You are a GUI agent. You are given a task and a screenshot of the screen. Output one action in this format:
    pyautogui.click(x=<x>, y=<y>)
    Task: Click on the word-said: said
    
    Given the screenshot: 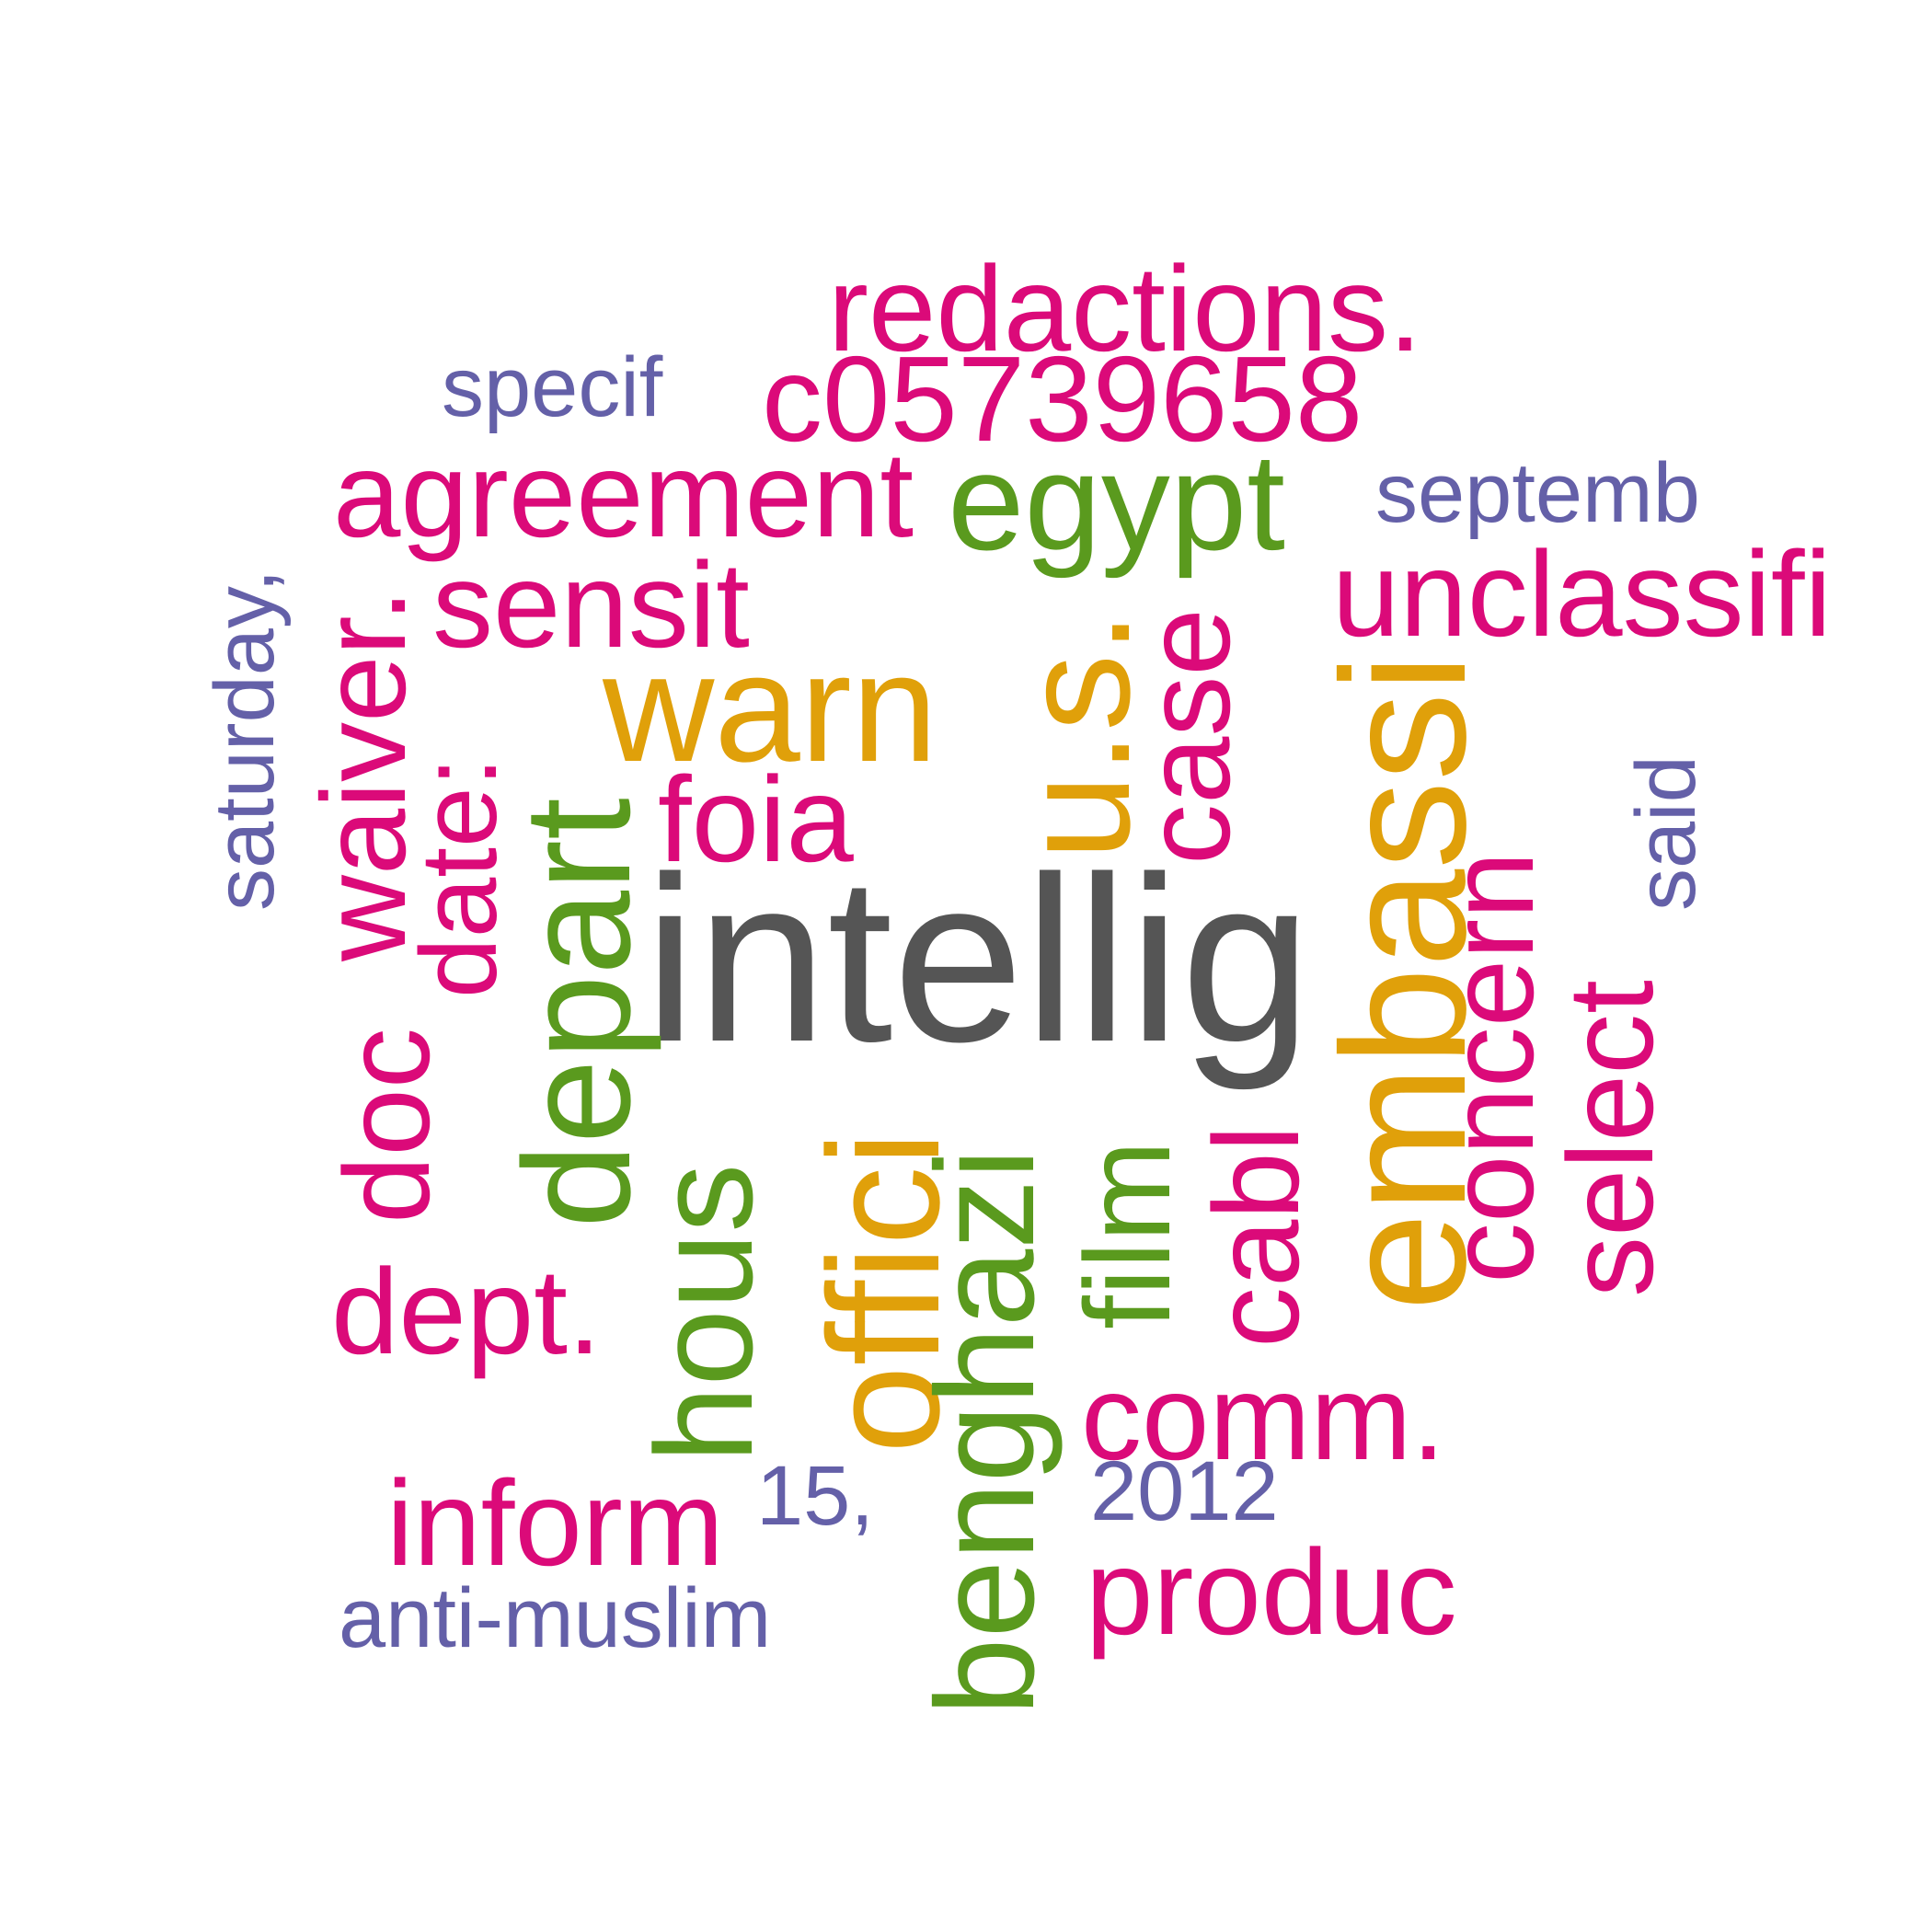 What is the action you would take?
    pyautogui.click(x=1666, y=833)
    